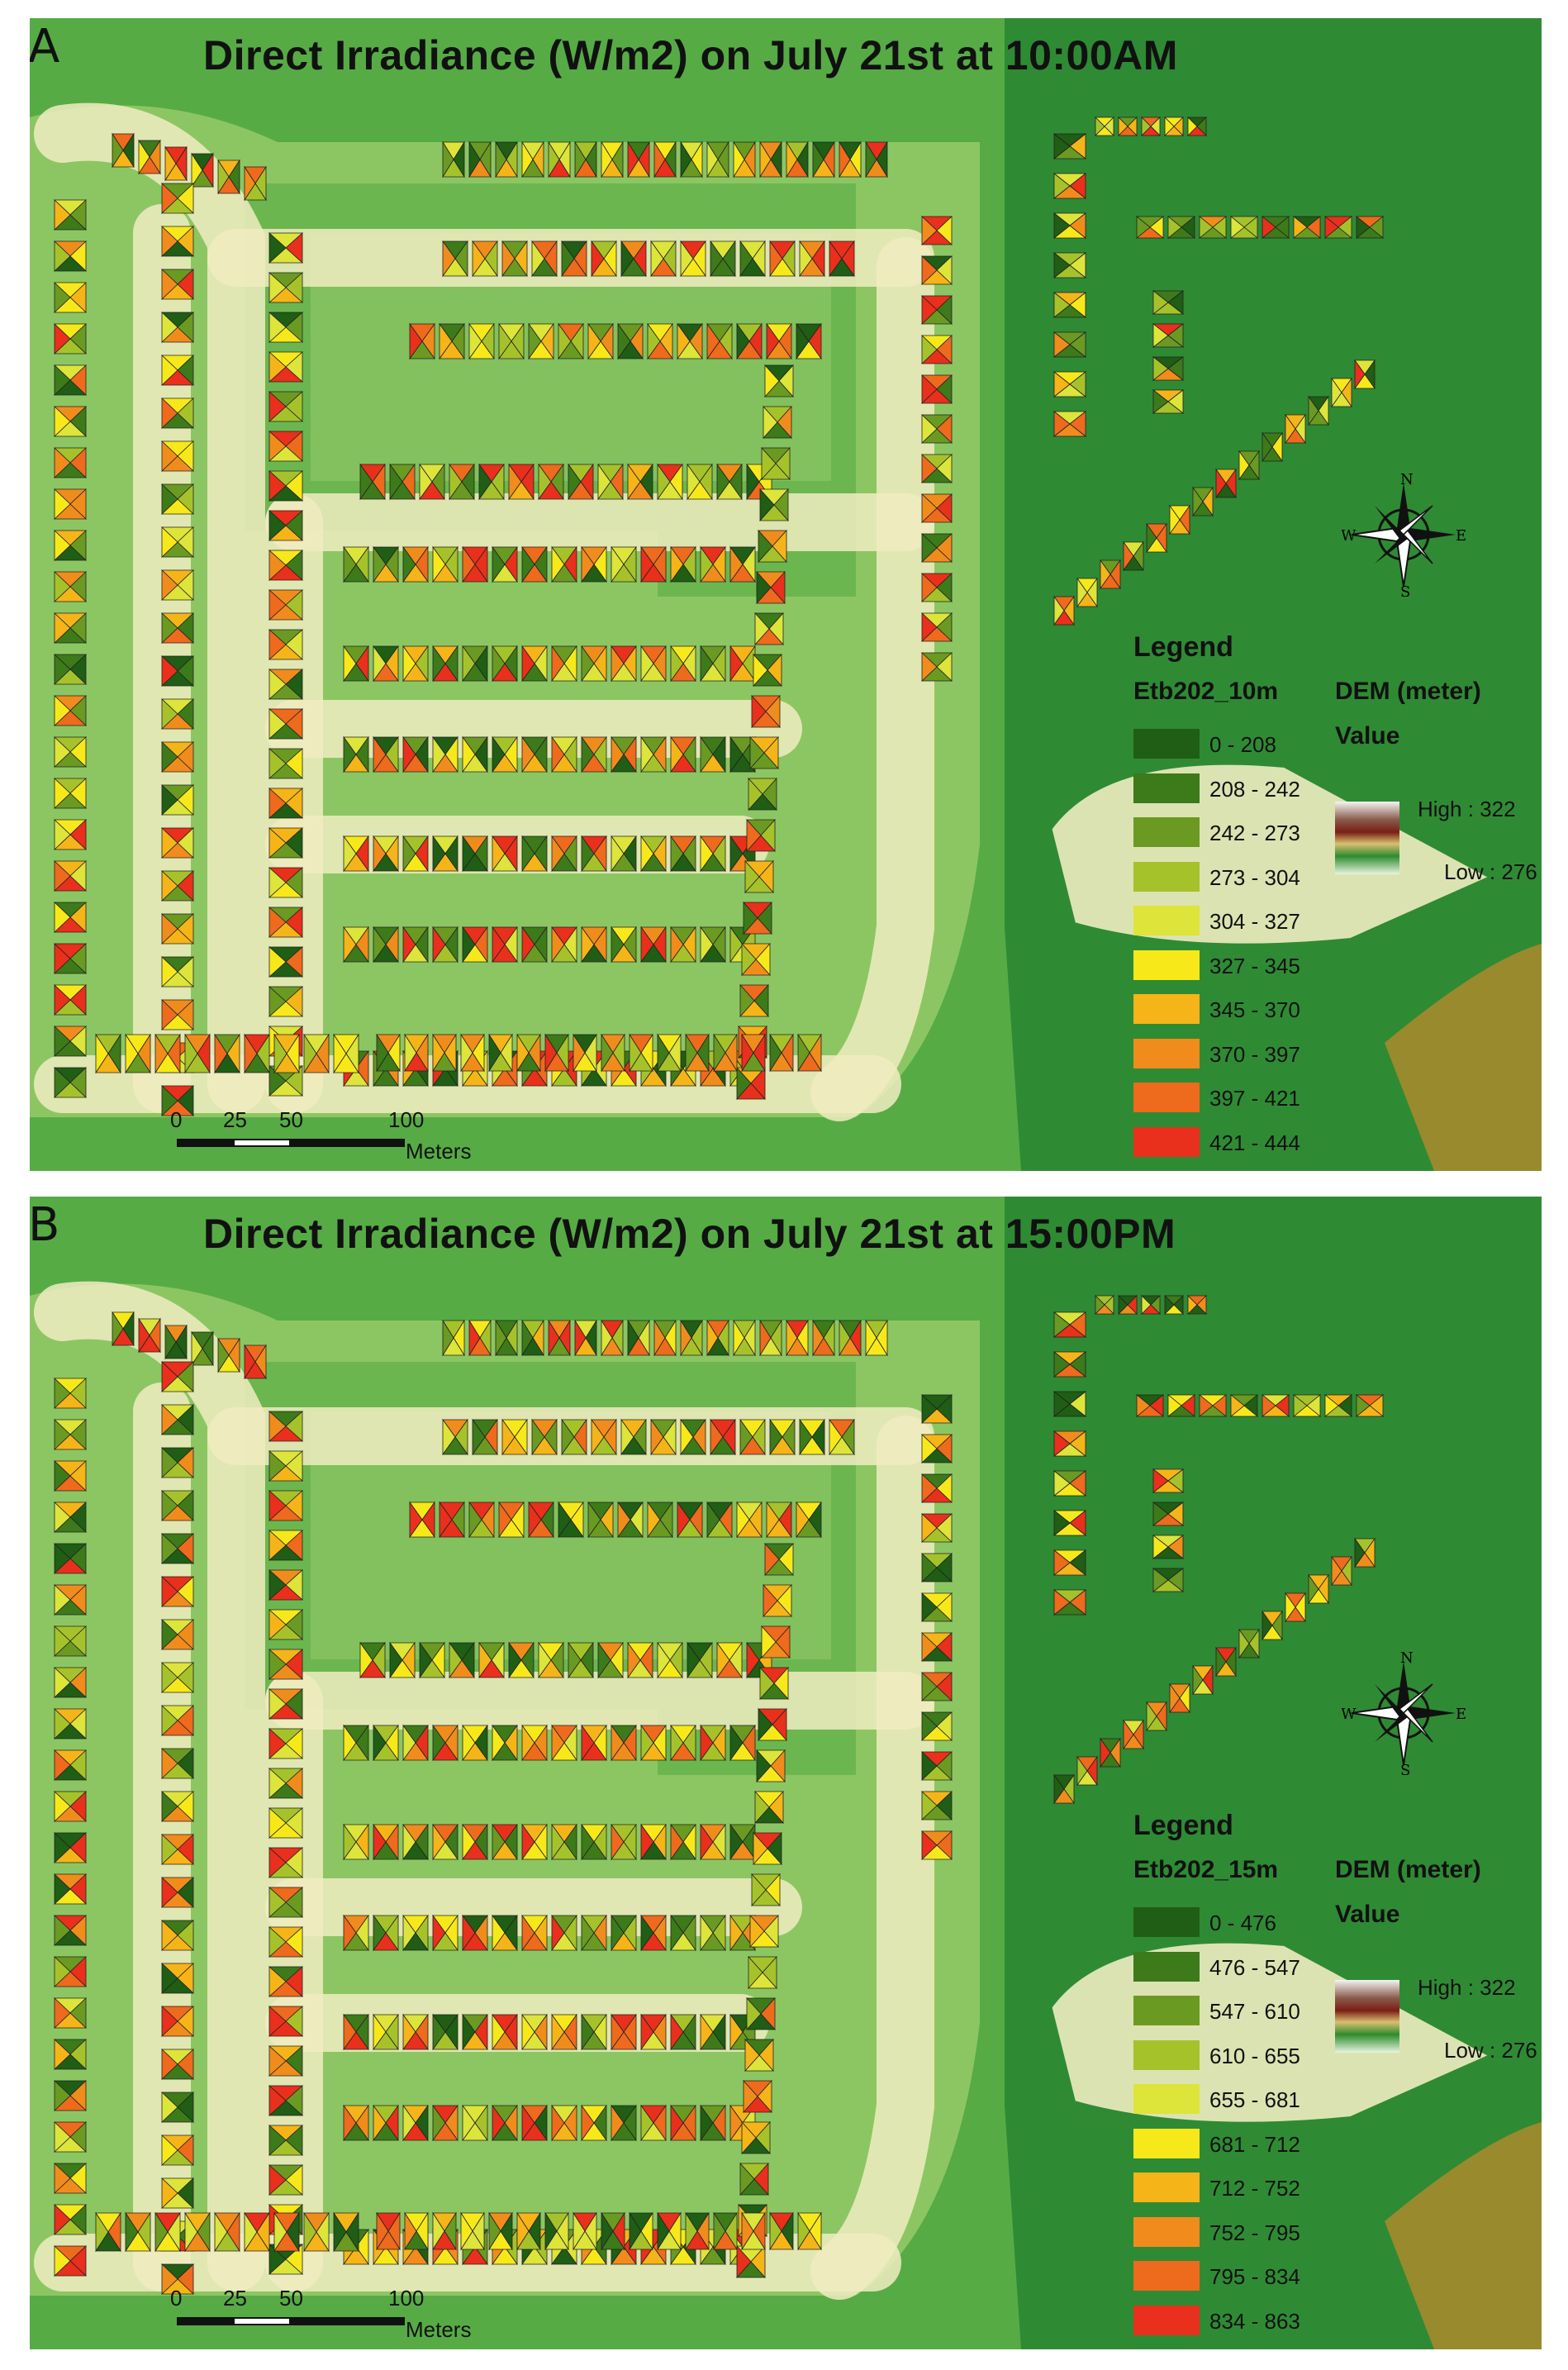  Describe the element at coordinates (1206, 691) in the screenshot. I see `legend-layer-name: Etb202_10m` at that location.